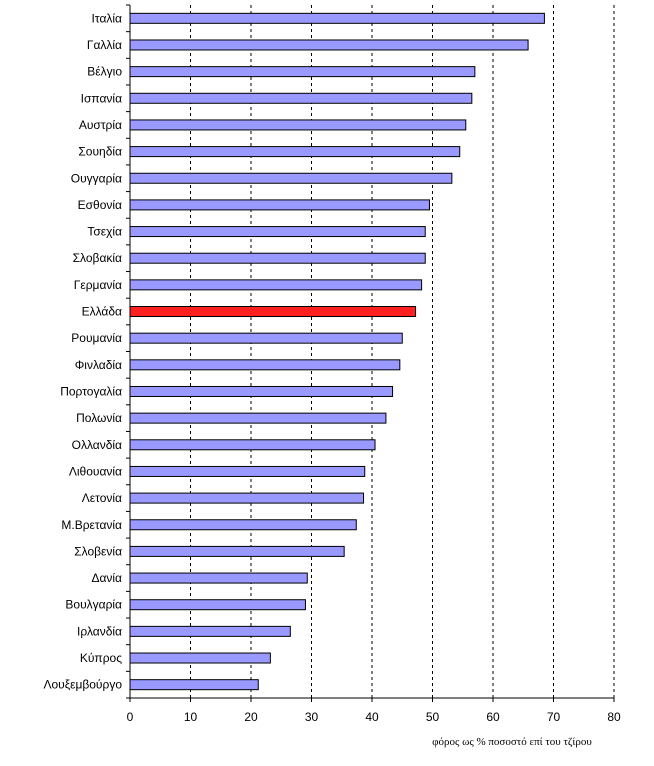 This screenshot has width=654, height=766. I want to click on bar-Ιταλία, so click(337, 18).